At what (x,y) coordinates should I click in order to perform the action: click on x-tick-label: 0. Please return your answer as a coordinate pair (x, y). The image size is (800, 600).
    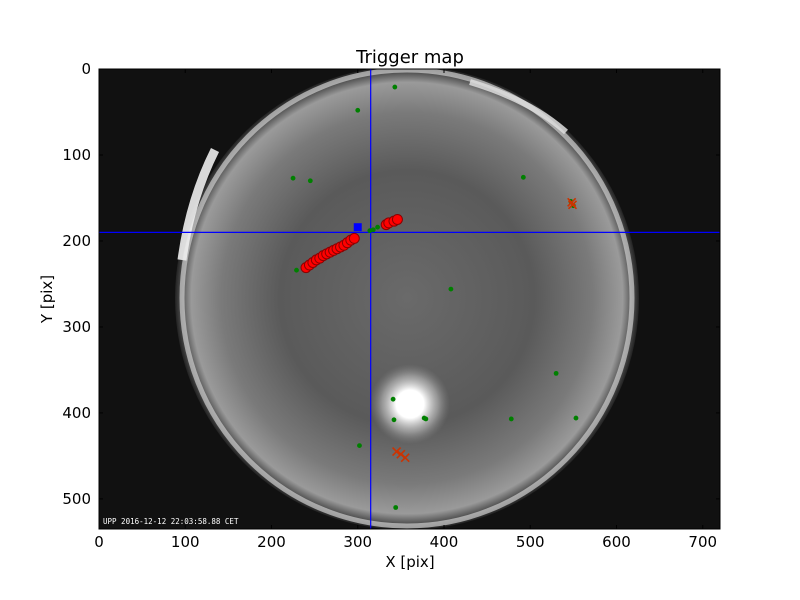
    Looking at the image, I should click on (99, 542).